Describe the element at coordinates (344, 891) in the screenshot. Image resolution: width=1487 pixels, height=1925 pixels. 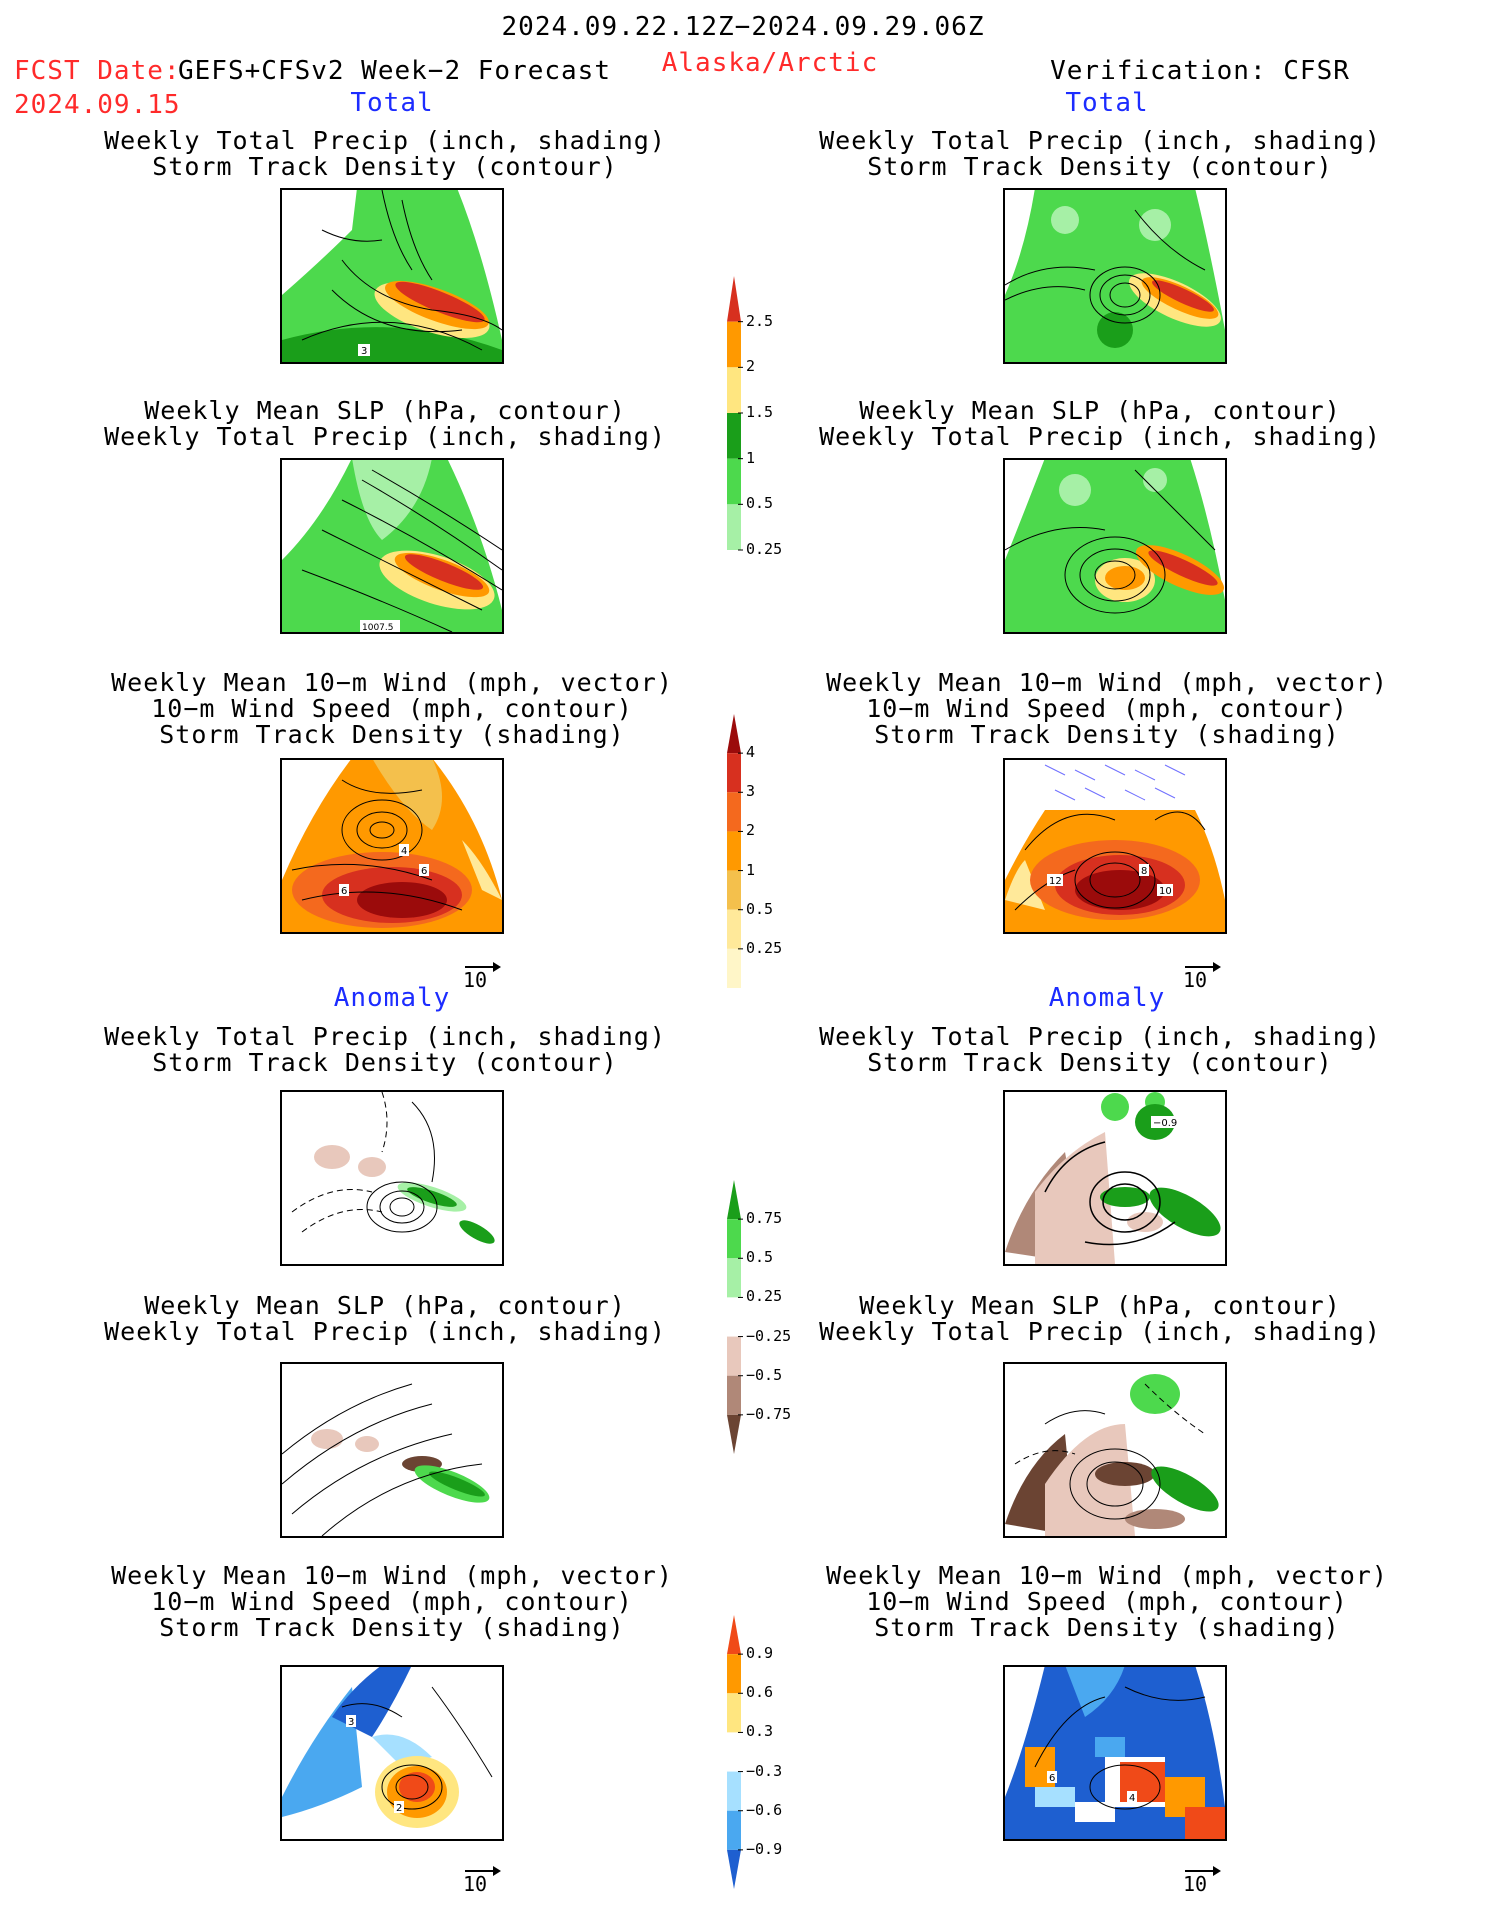
I see `contour-label-w1: 6` at that location.